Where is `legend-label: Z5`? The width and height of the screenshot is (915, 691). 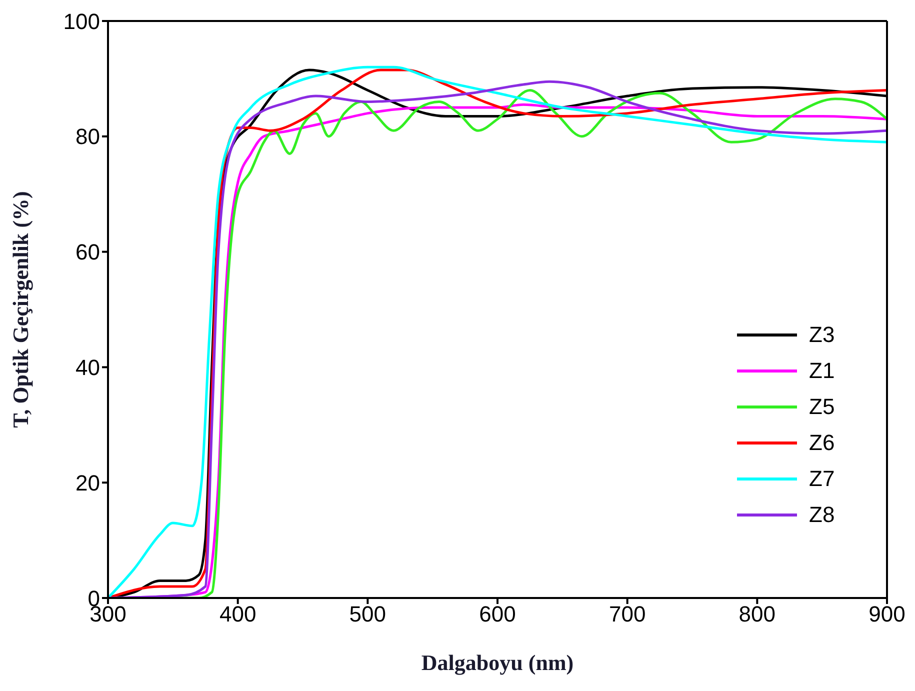
legend-label: Z5 is located at coordinates (822, 407).